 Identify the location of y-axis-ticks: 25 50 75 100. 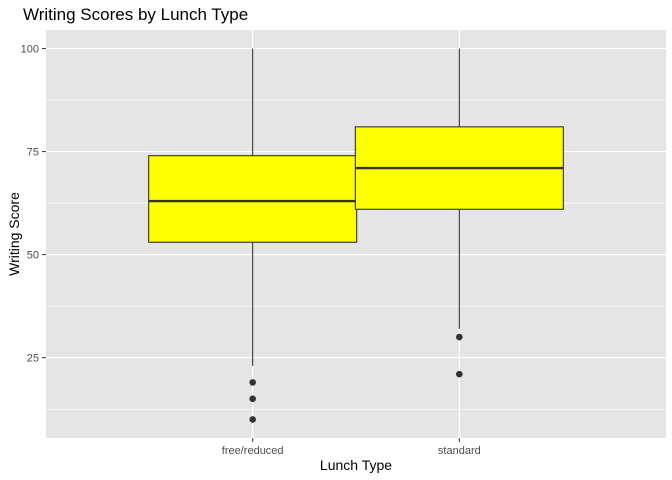
(33, 204).